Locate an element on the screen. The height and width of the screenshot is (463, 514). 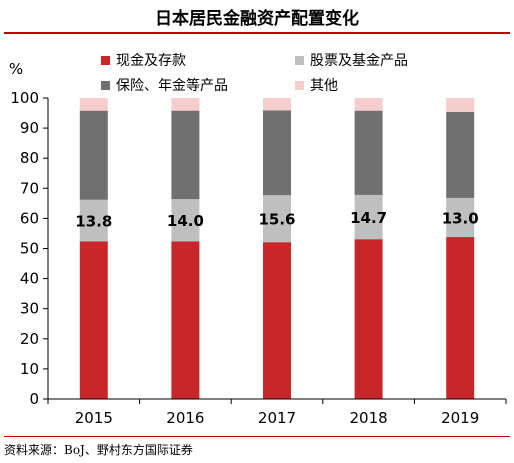
bar-segment-2019-s1 is located at coordinates (460, 318).